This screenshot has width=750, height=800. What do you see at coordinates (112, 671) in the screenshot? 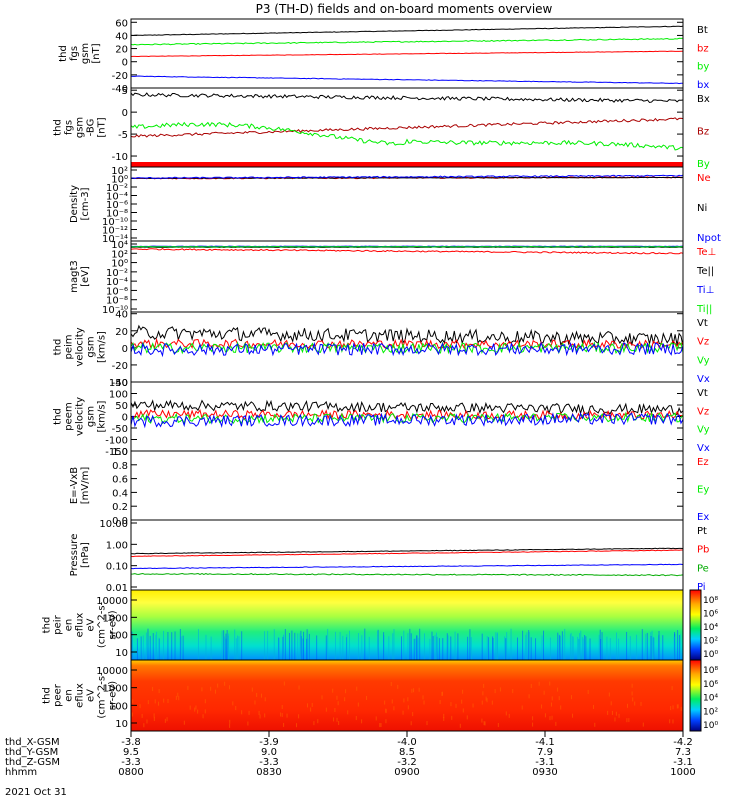
I see `y-tick-label: 10000` at bounding box center [112, 671].